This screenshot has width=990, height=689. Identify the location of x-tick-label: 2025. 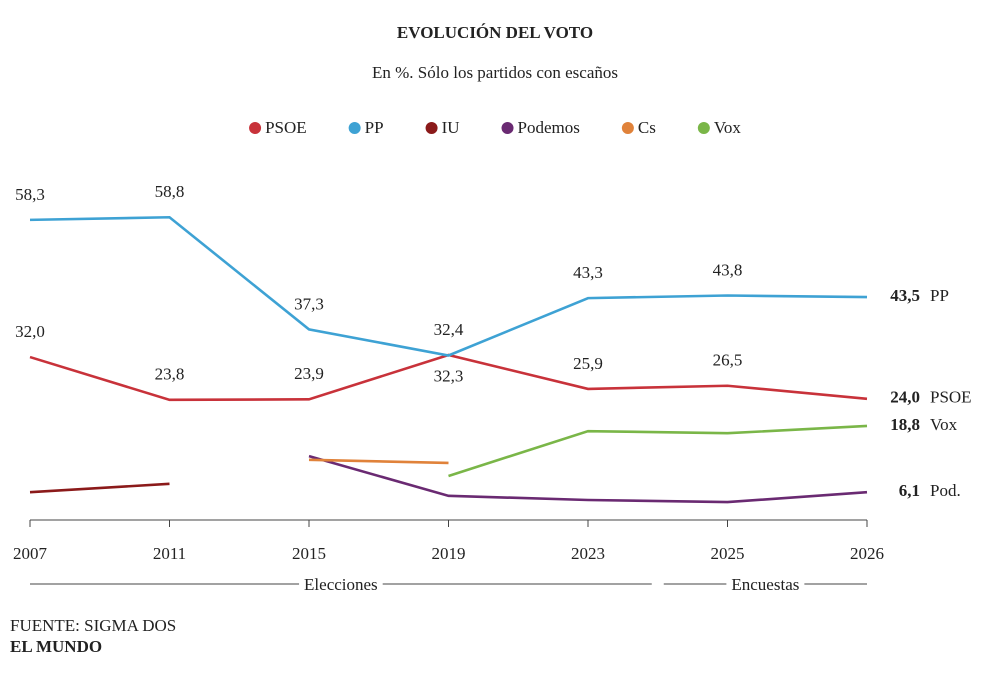
(728, 553).